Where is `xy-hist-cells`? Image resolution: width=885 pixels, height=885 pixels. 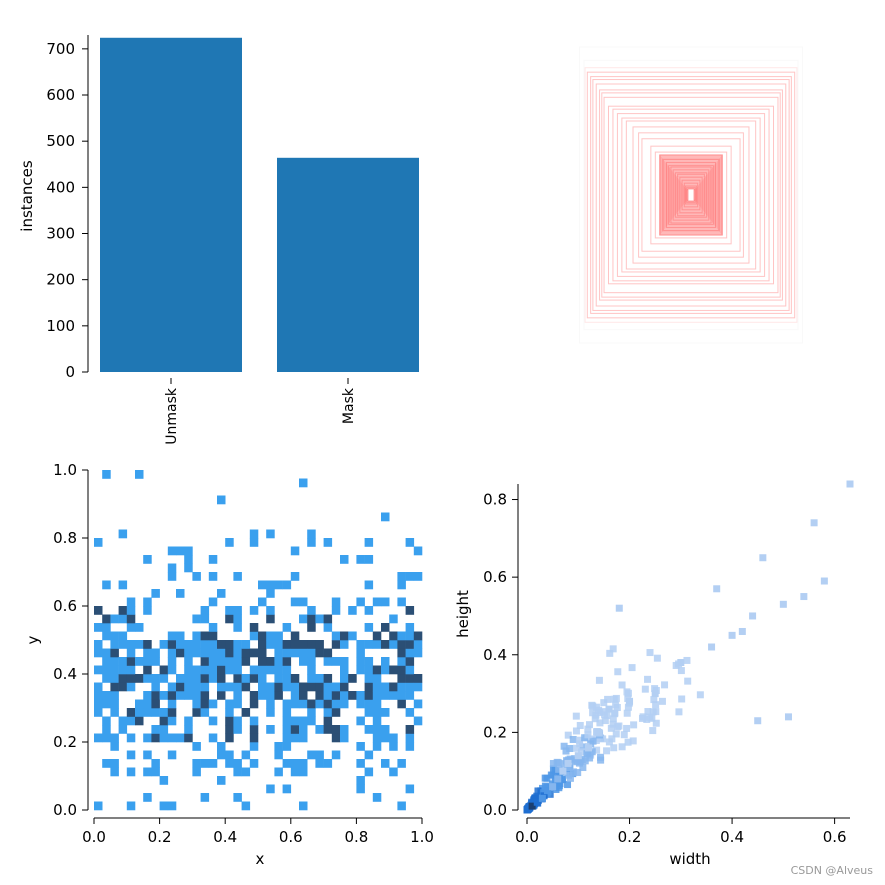
xy-hist-cells is located at coordinates (258, 640).